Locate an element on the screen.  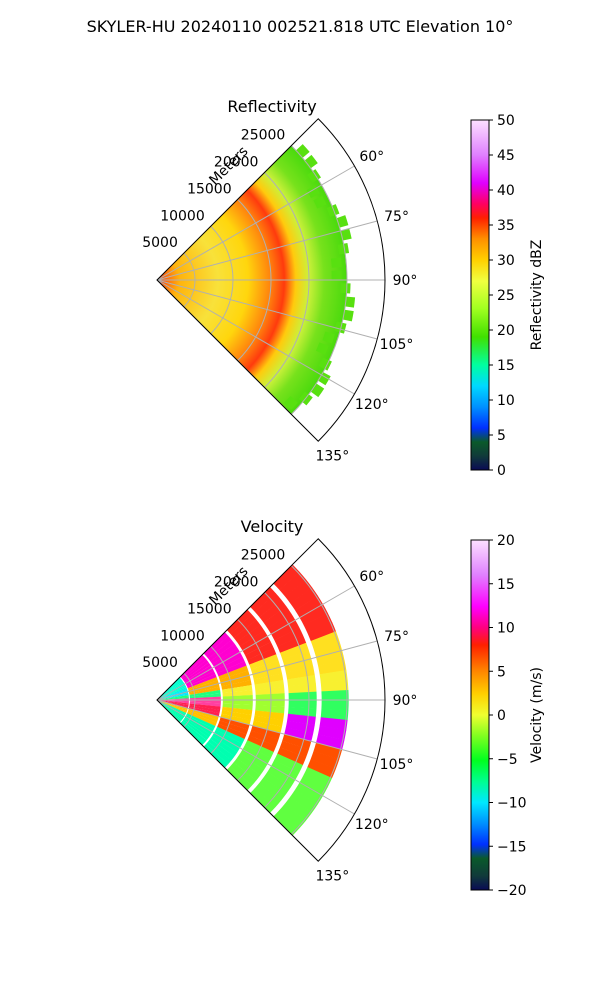
azimuth-tick-label: 105° is located at coordinates (397, 345).